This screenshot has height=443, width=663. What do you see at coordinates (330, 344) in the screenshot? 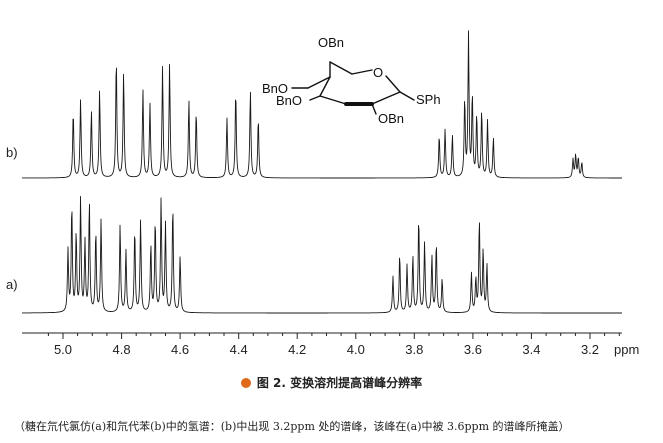
I see `x-axis: 5.0 4.8 4.6 4.4 4.2 4.0 3.8 3.6 3.4 3.2 ppm` at bounding box center [330, 344].